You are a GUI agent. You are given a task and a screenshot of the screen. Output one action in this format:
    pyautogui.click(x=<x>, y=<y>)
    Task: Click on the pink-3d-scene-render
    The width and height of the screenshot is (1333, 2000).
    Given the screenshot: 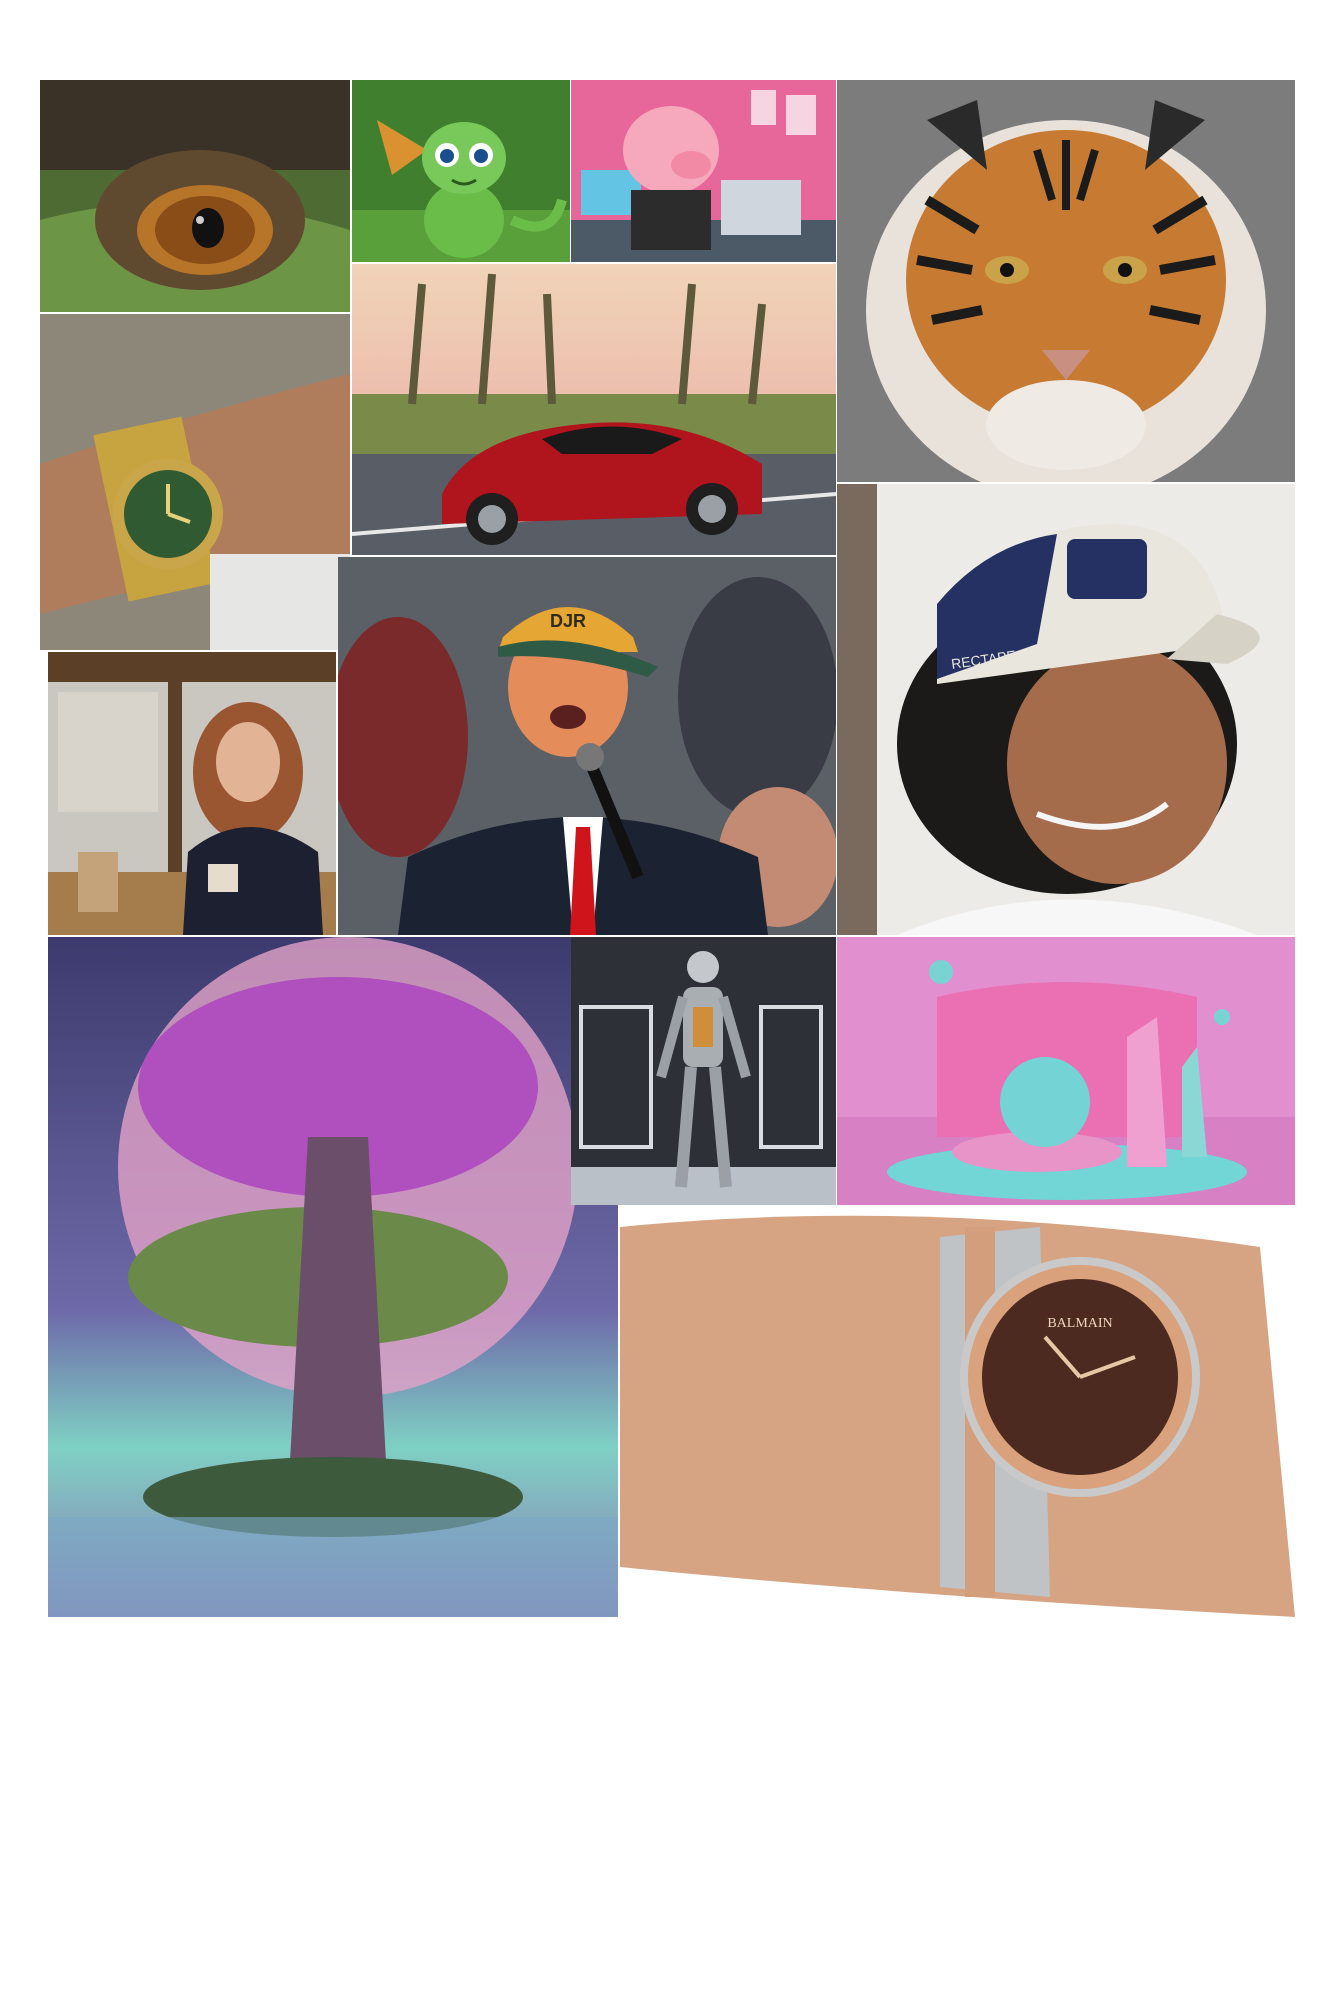 What is the action you would take?
    pyautogui.click(x=1066, y=1071)
    